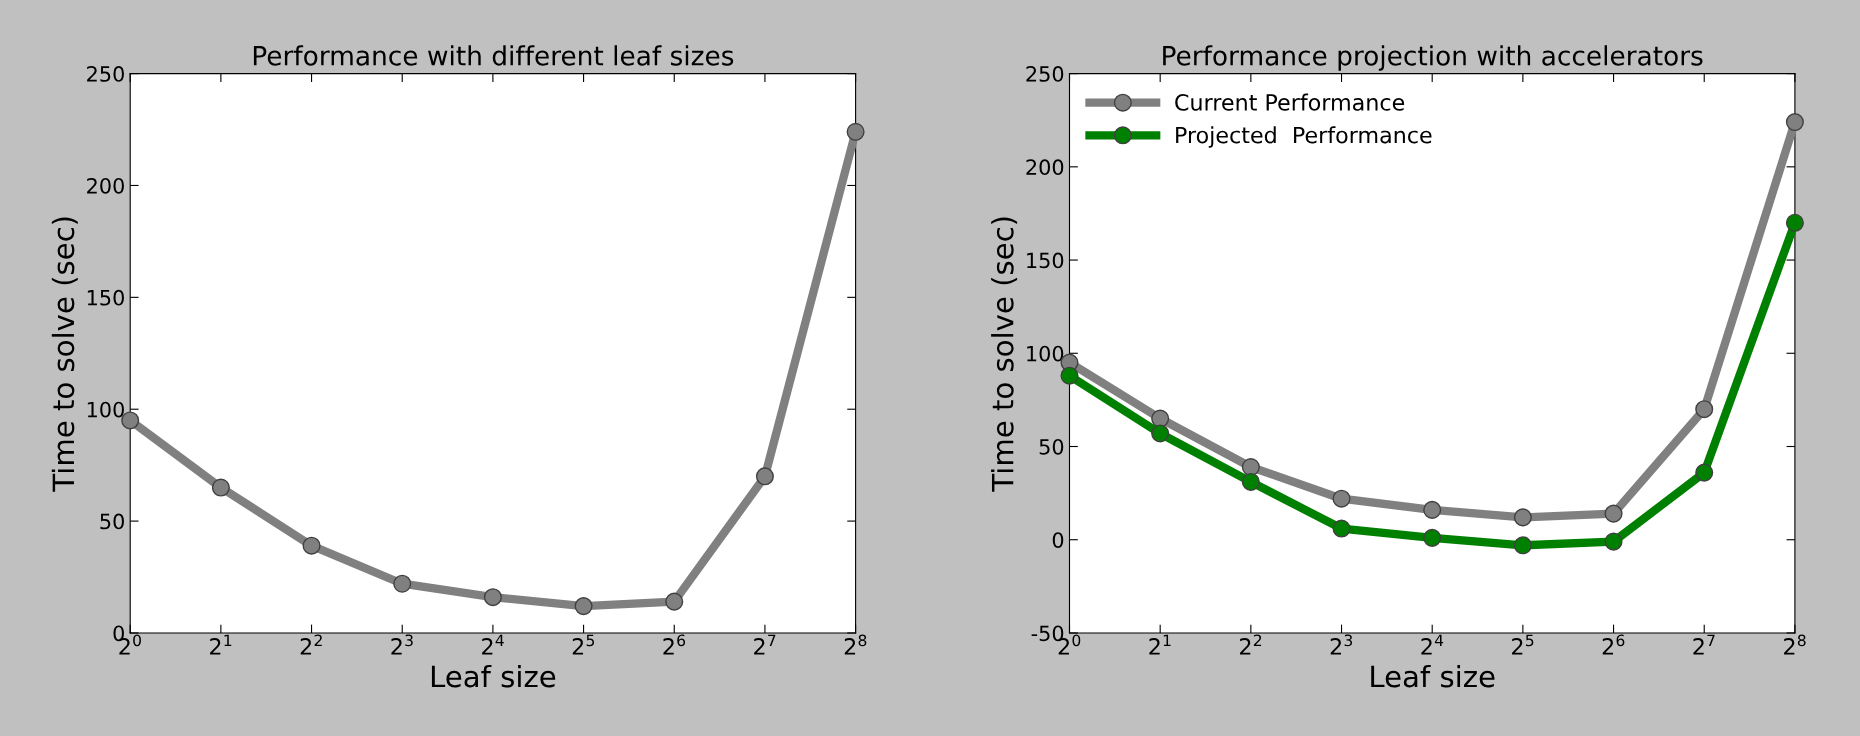 The image size is (1860, 736). I want to click on legend-label: Current Performance, so click(1290, 102).